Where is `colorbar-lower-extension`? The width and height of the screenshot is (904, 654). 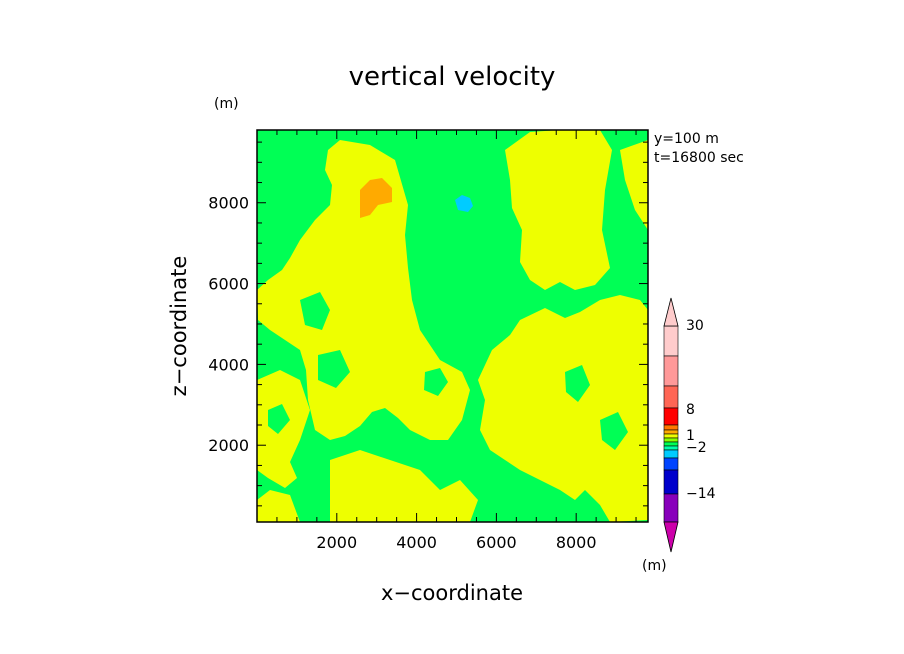 colorbar-lower-extension is located at coordinates (671, 537).